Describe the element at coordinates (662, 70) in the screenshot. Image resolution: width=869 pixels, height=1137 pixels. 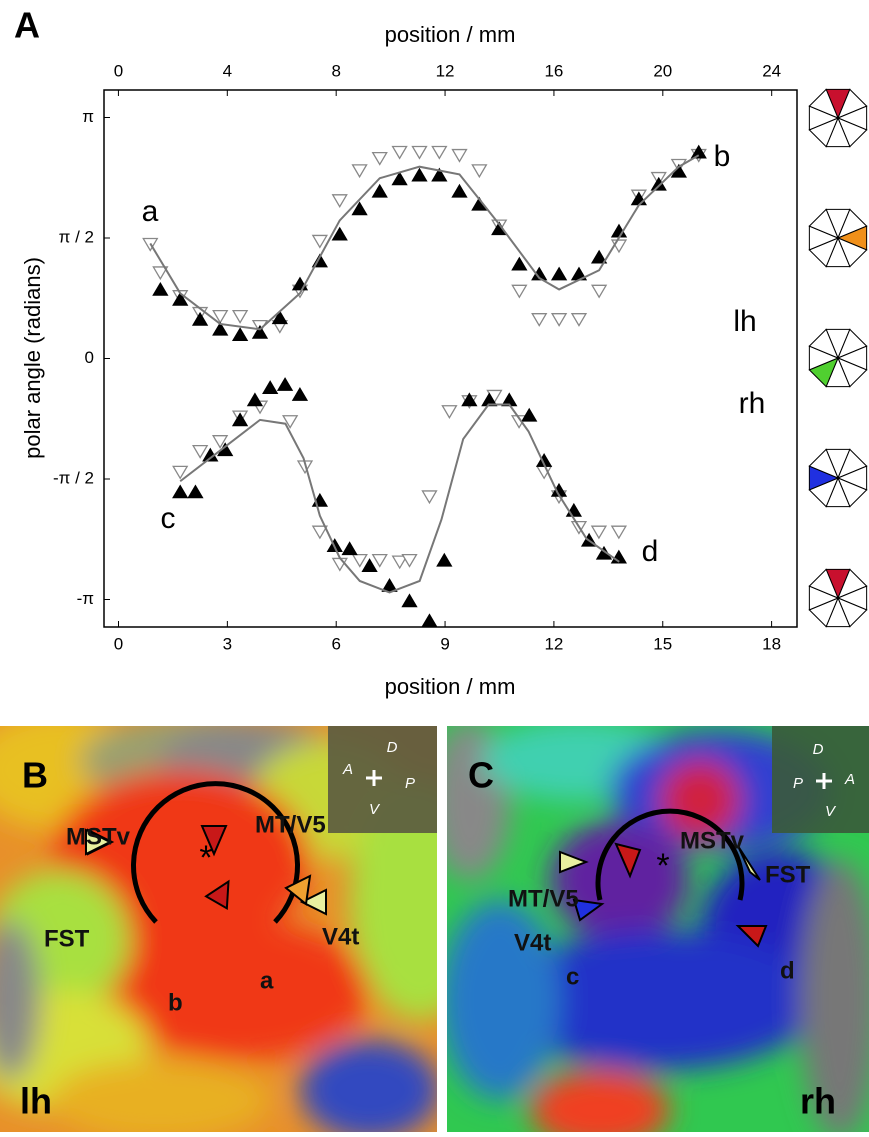
I see `x2-tick-label: 20` at that location.